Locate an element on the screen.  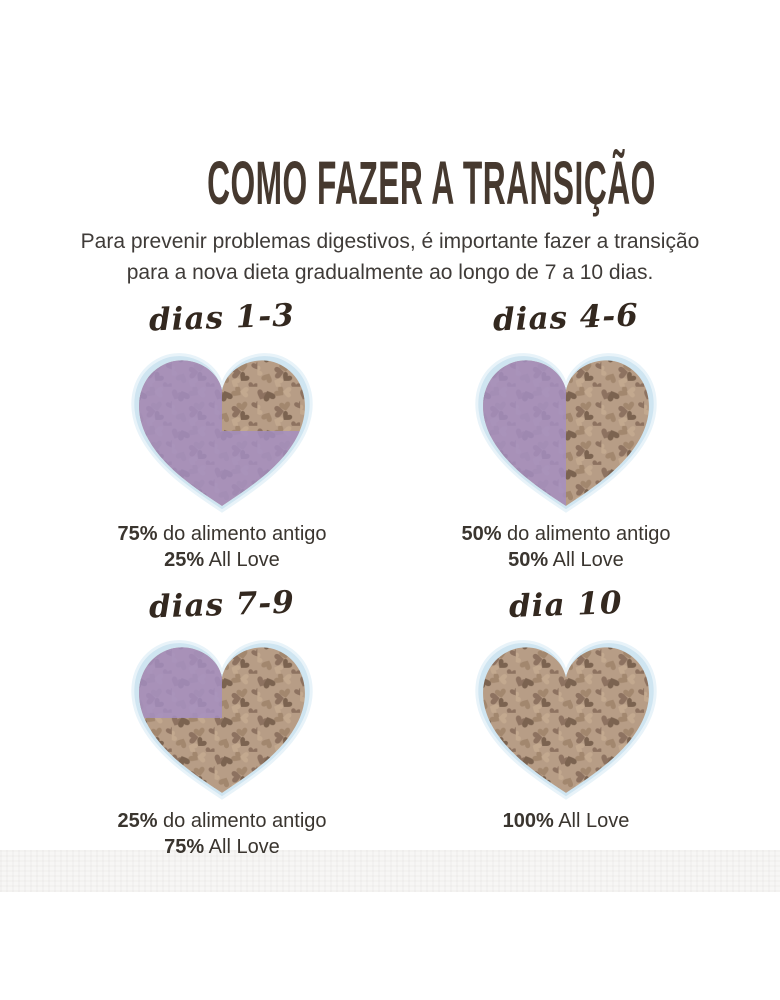
step-2-days-label: dias 4-6 is located at coordinates (566, 318).